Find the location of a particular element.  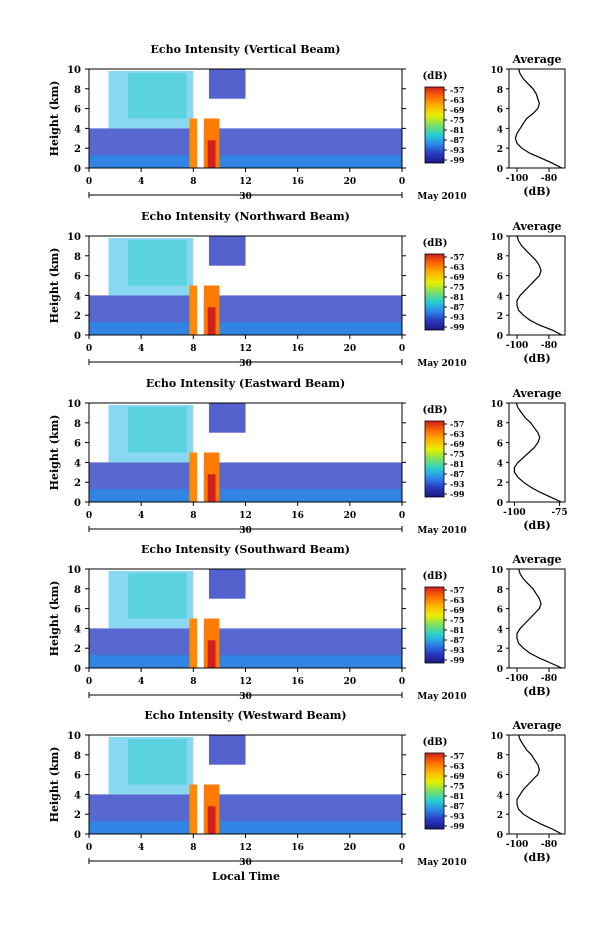

profile-x-tick-label: -100 is located at coordinates (514, 513).